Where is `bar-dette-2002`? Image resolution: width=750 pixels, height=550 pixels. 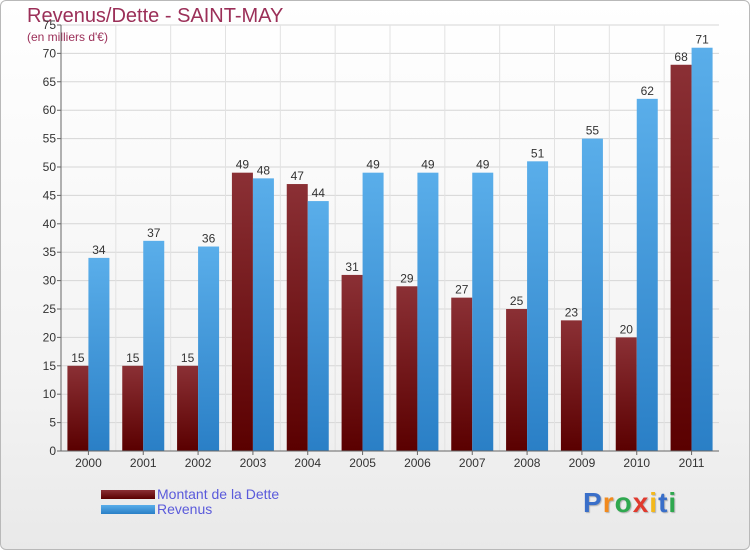
bar-dette-2002 is located at coordinates (188, 408).